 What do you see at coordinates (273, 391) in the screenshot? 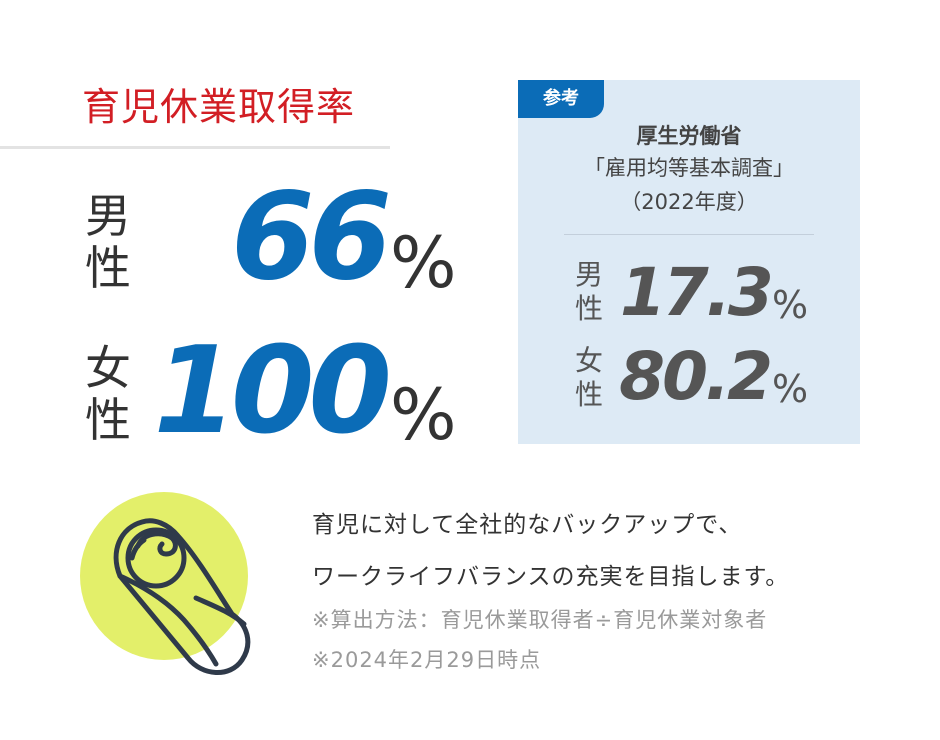
I see `female-rate-value: 100` at bounding box center [273, 391].